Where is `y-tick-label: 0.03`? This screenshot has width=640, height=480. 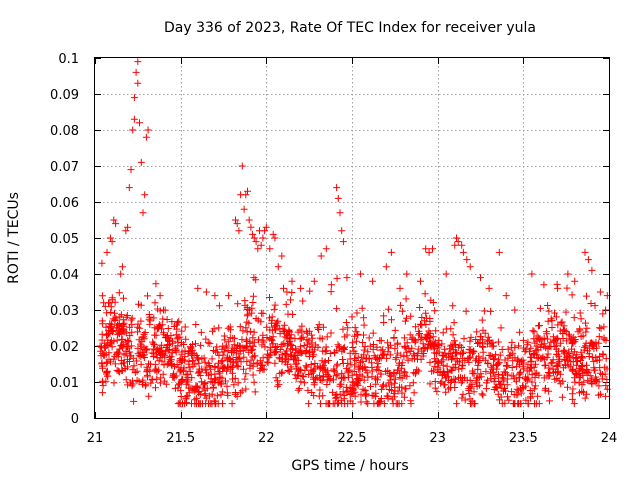
y-tick-label: 0.03 is located at coordinates (64, 311).